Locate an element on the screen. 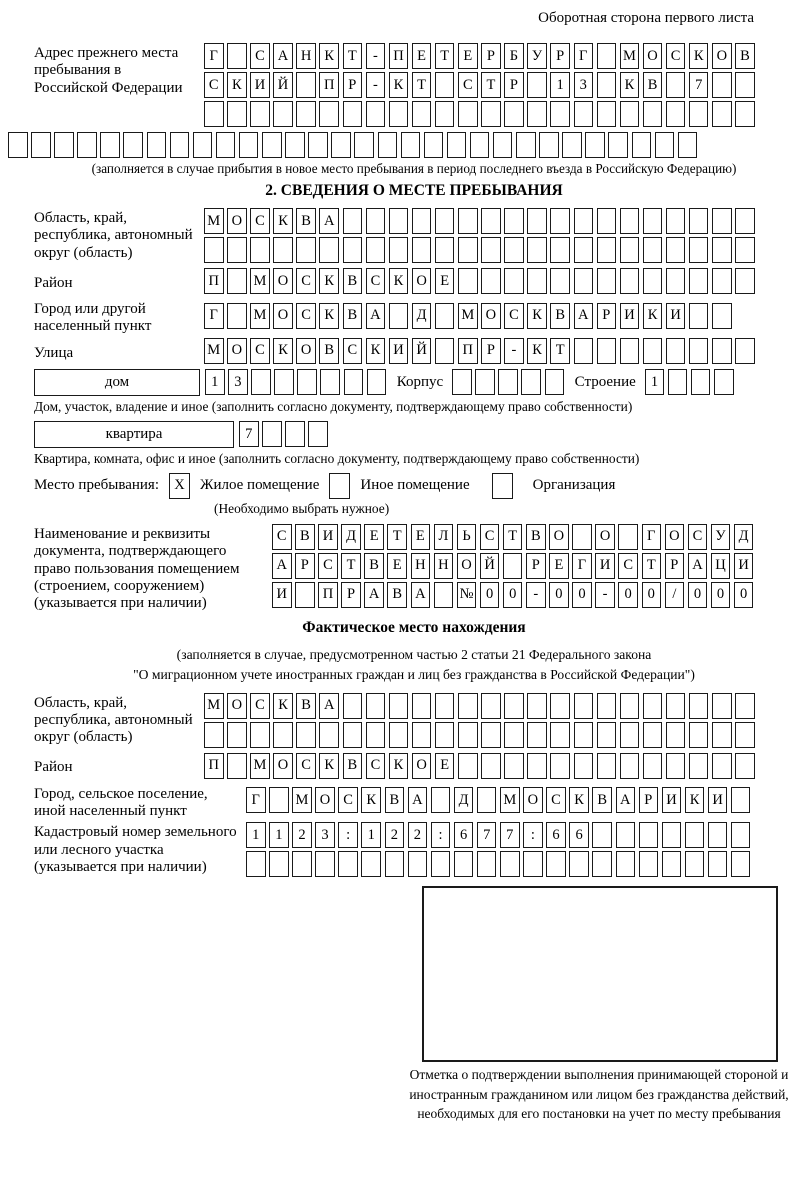  street-label: Улица is located at coordinates (54, 352).